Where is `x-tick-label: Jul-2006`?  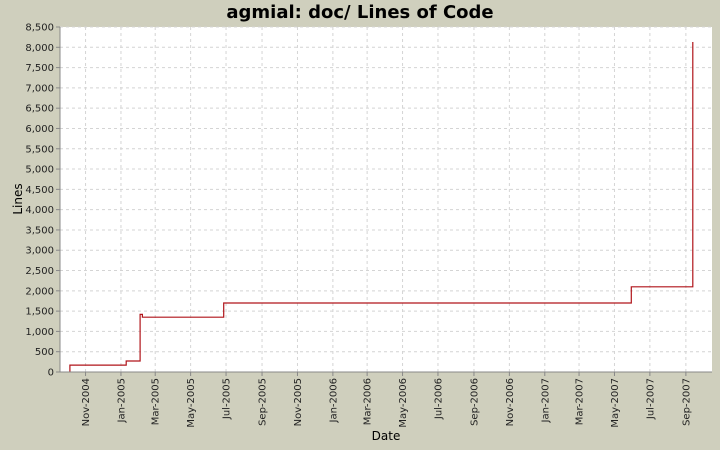 x-tick-label: Jul-2006 is located at coordinates (438, 399).